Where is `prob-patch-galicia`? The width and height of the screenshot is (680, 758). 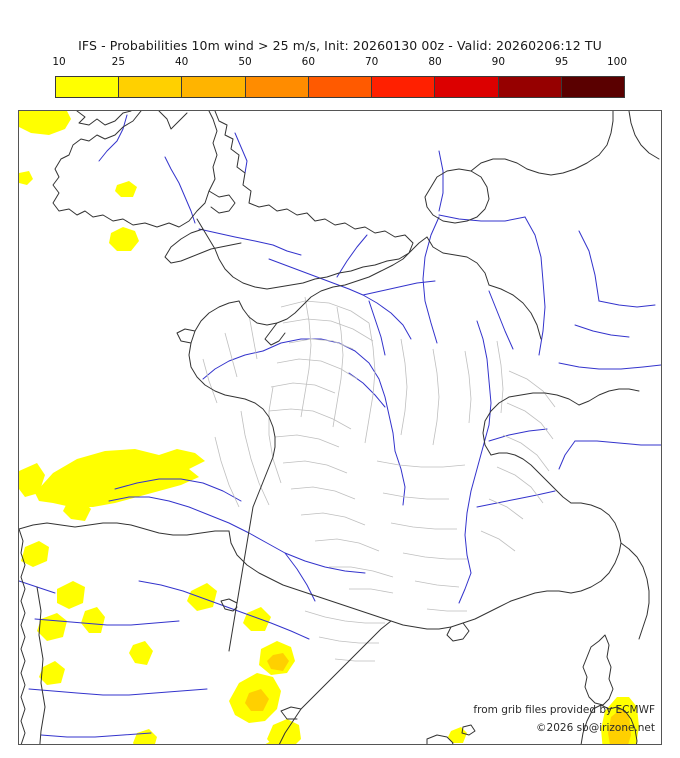
prob-patch-galicia is located at coordinates (35, 554).